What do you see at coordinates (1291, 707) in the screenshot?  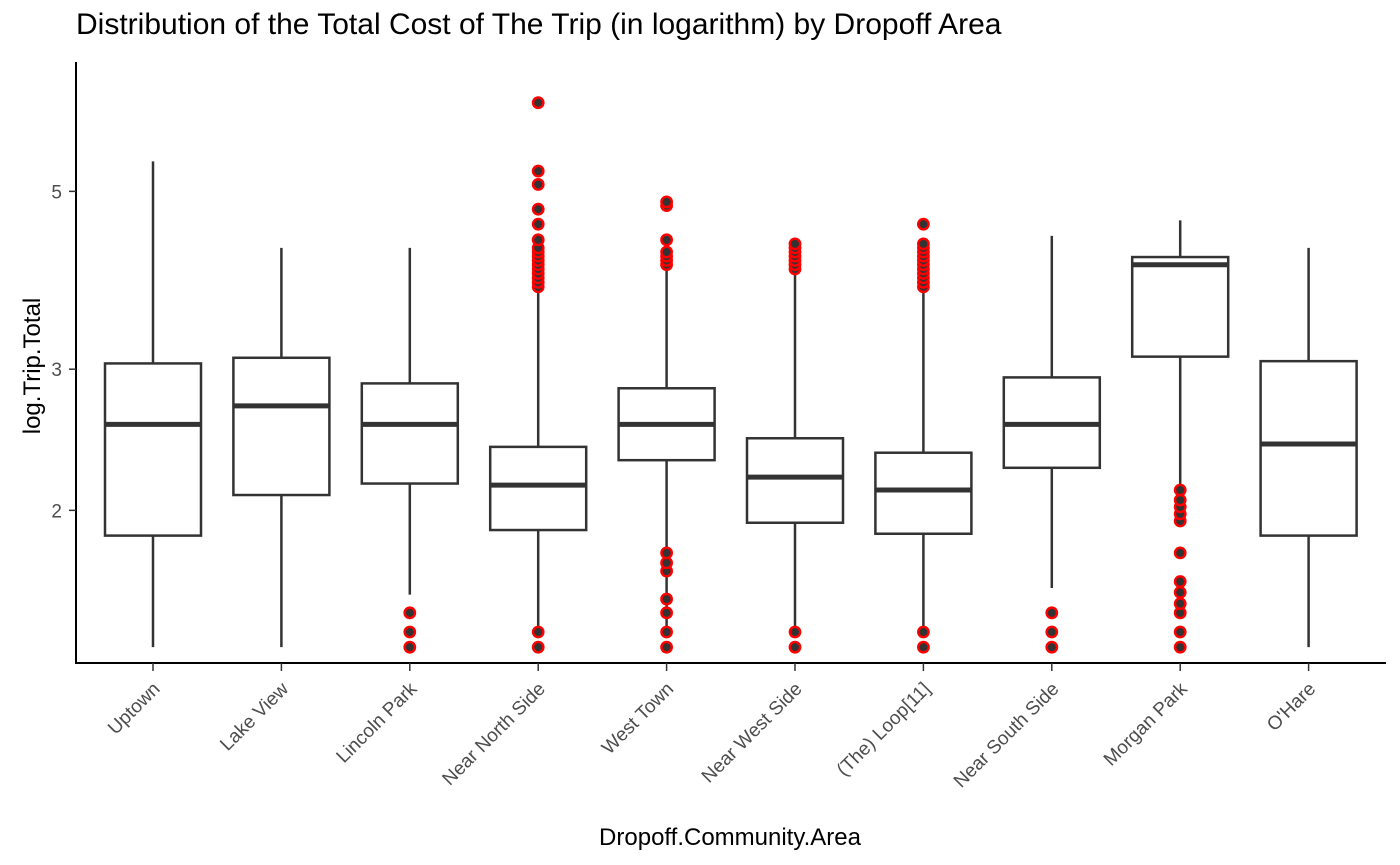 I see `x-tick-label: O'Hare` at bounding box center [1291, 707].